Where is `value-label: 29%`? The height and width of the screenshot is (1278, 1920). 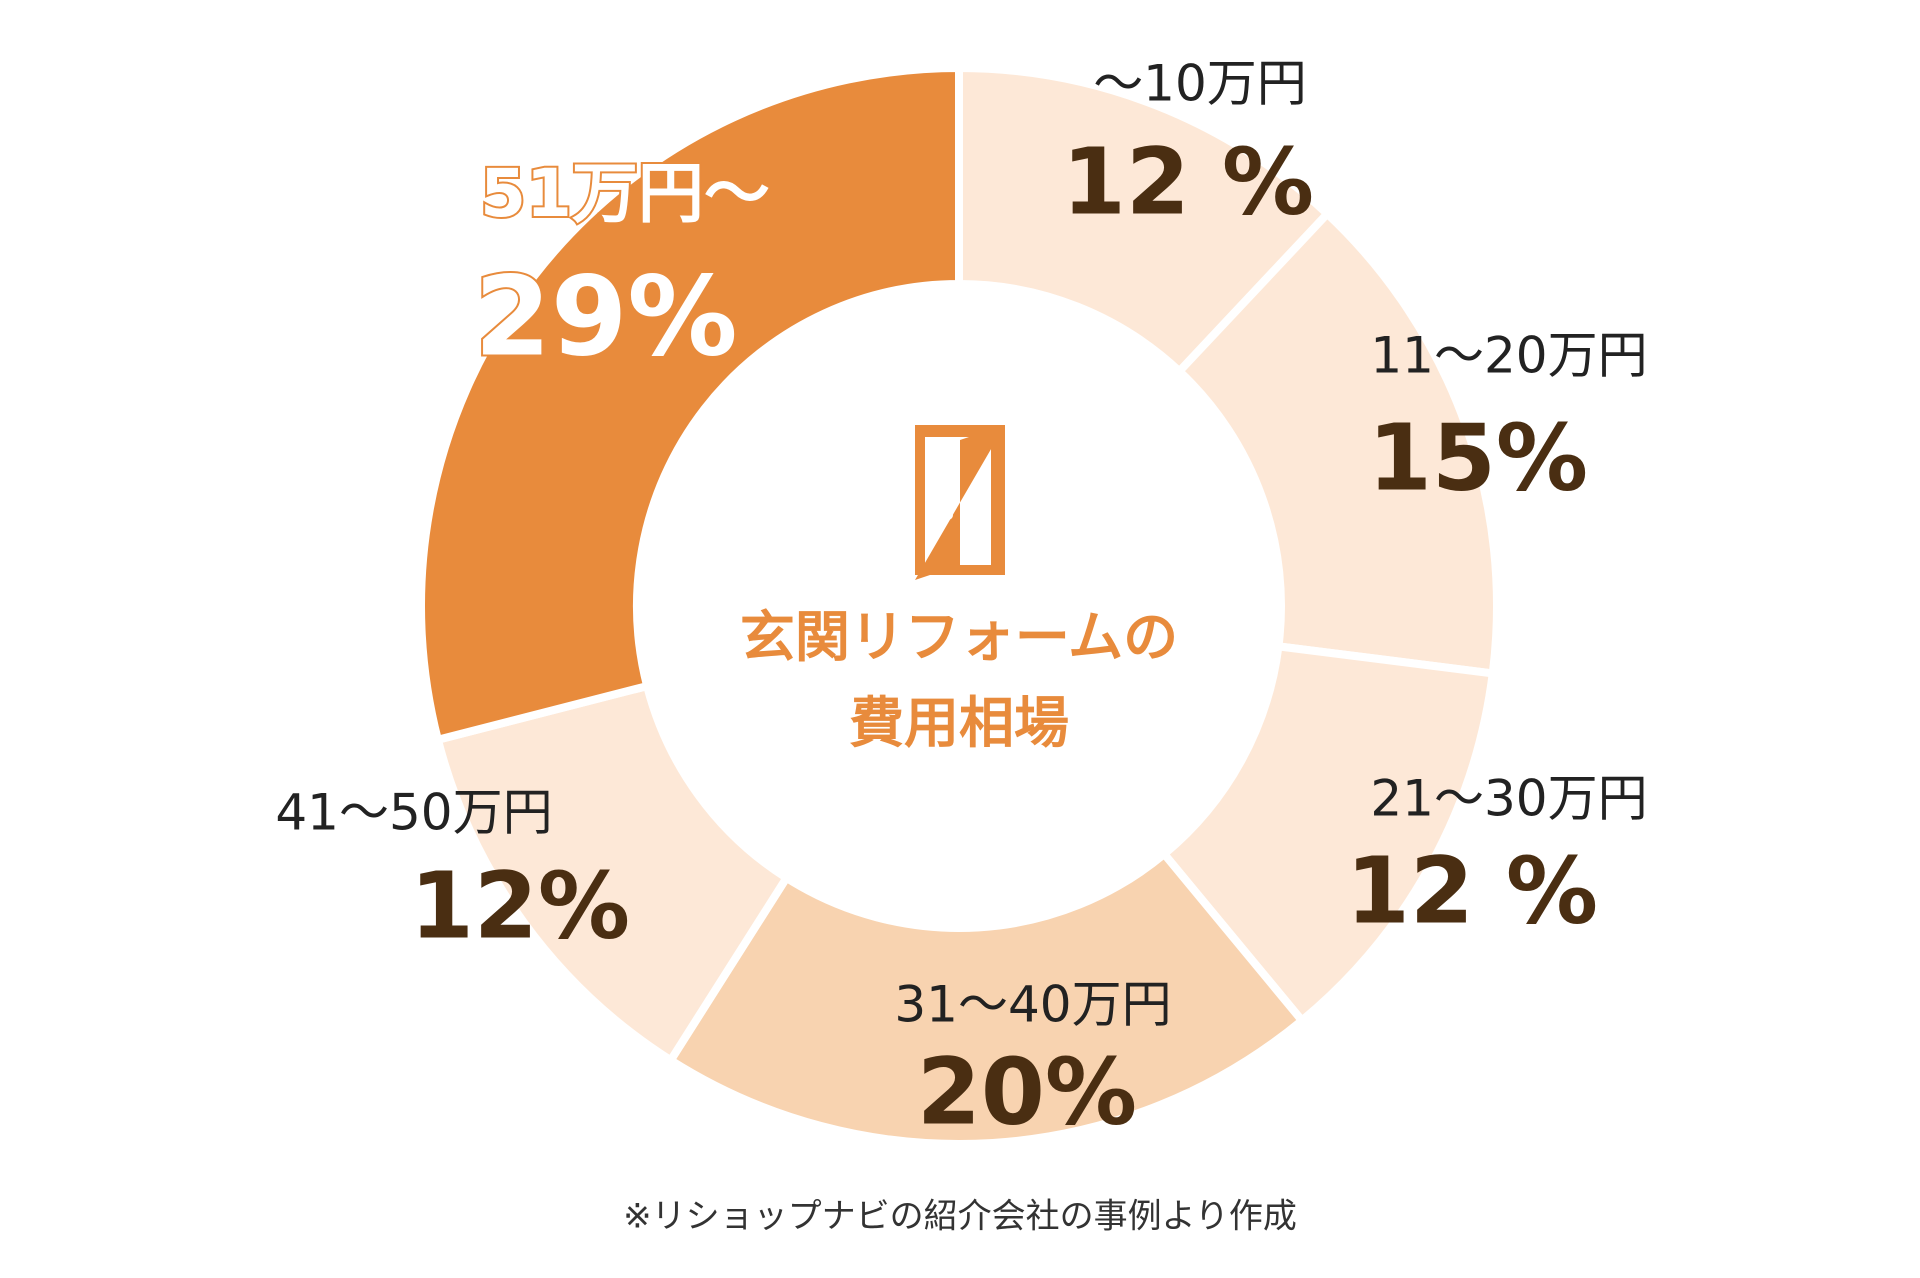 value-label: 29% is located at coordinates (605, 316).